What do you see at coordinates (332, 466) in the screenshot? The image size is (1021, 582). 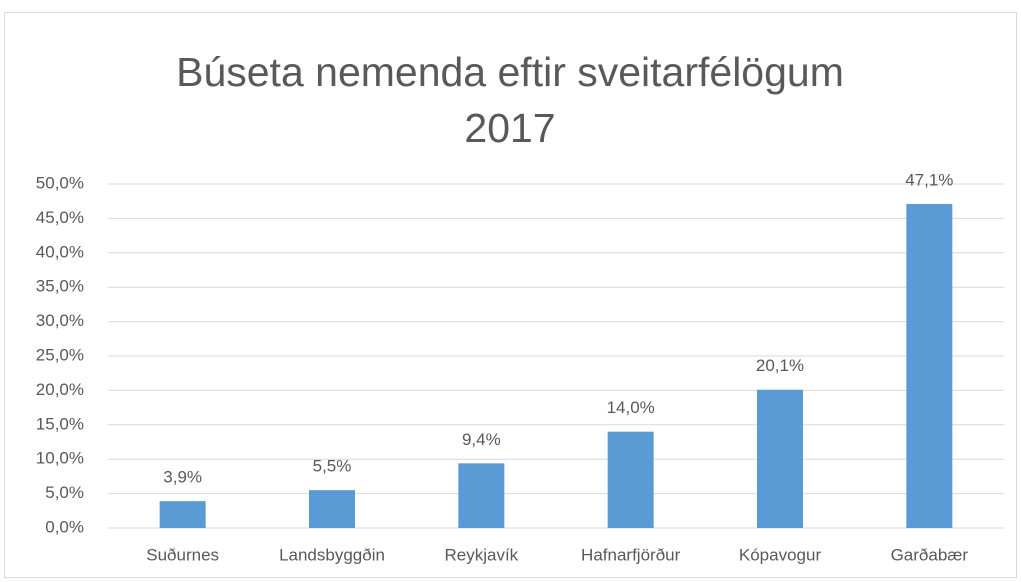 I see `data-label: 5,5%` at bounding box center [332, 466].